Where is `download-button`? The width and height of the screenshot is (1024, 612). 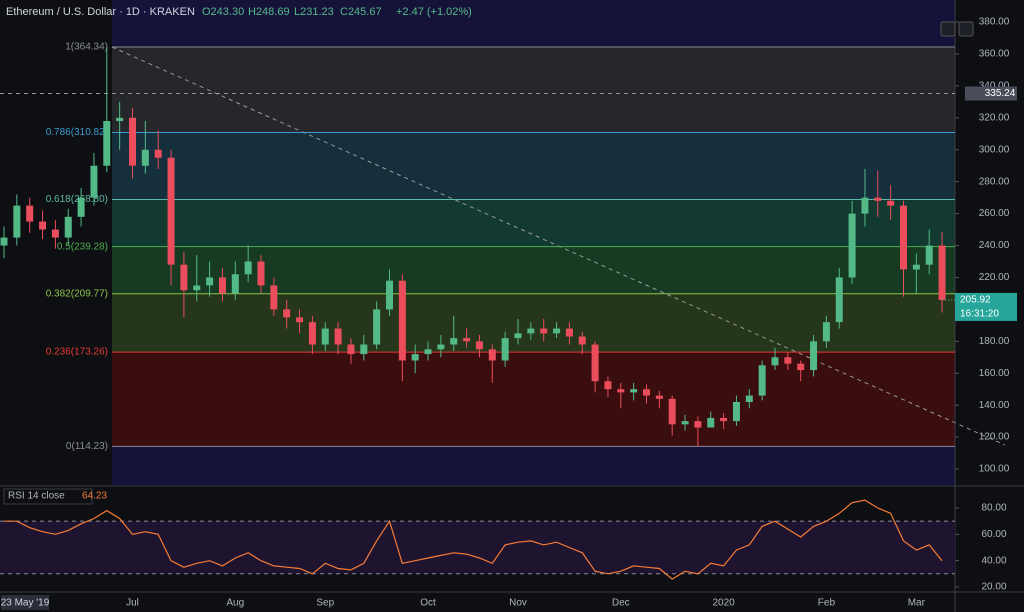 download-button is located at coordinates (948, 29).